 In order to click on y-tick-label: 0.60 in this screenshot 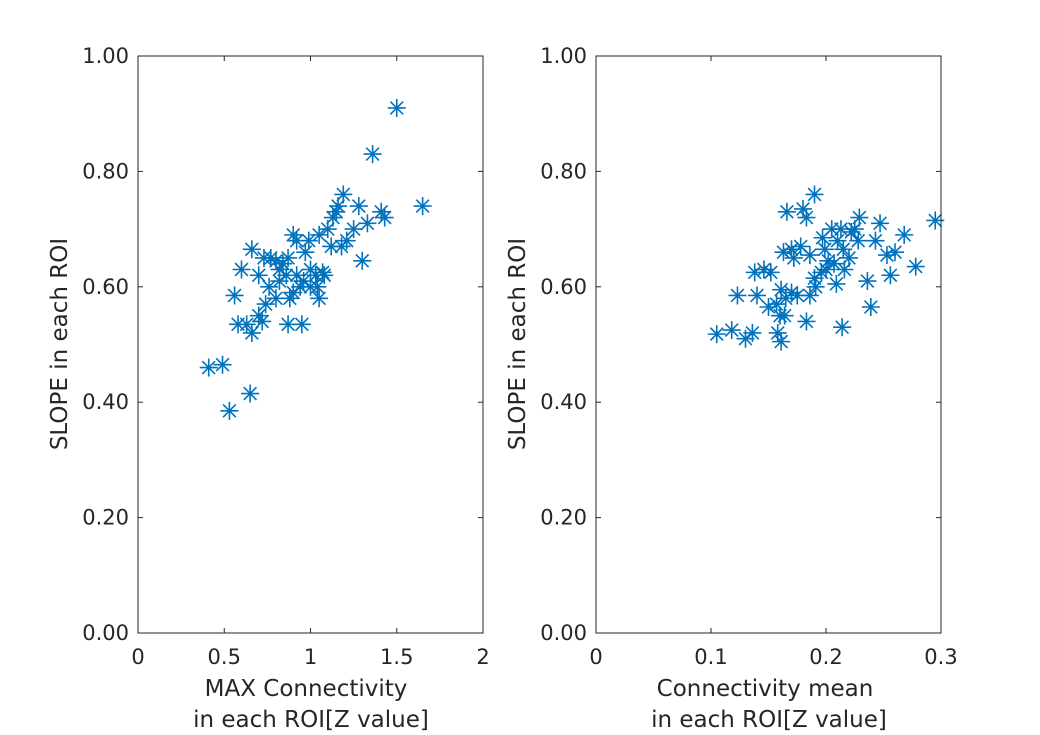, I will do `click(563, 287)`.